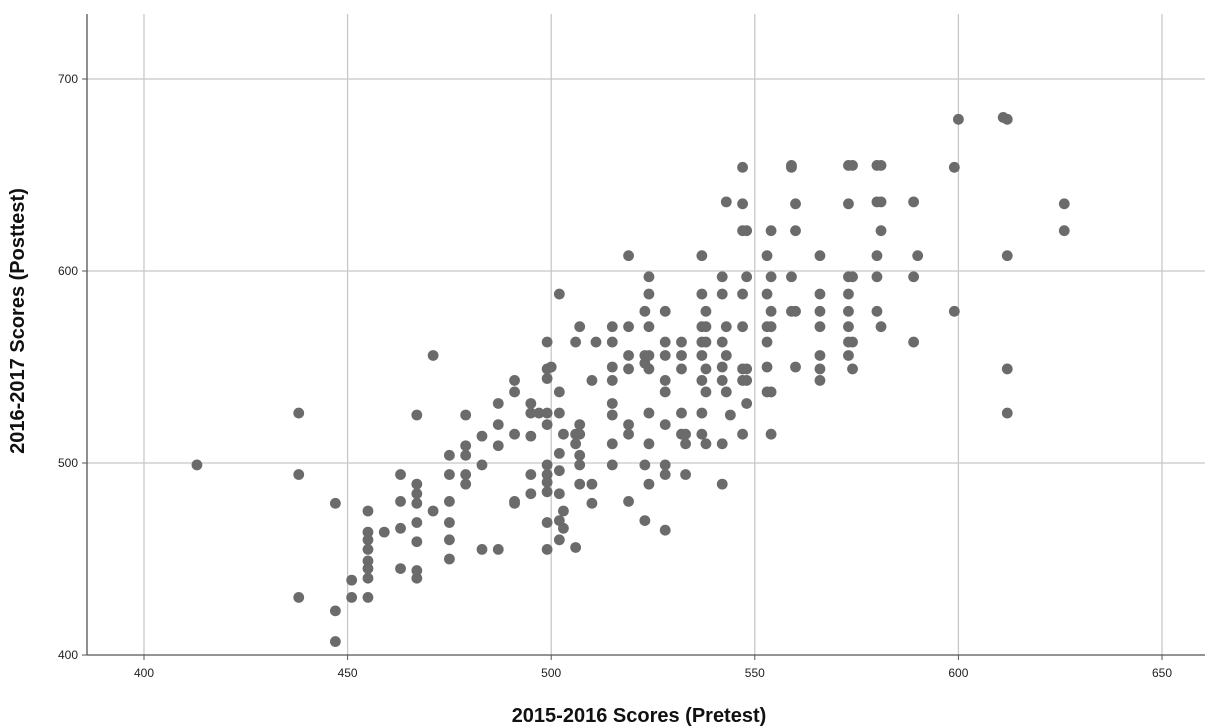  Describe the element at coordinates (68, 655) in the screenshot. I see `y-tick-label: 400` at that location.